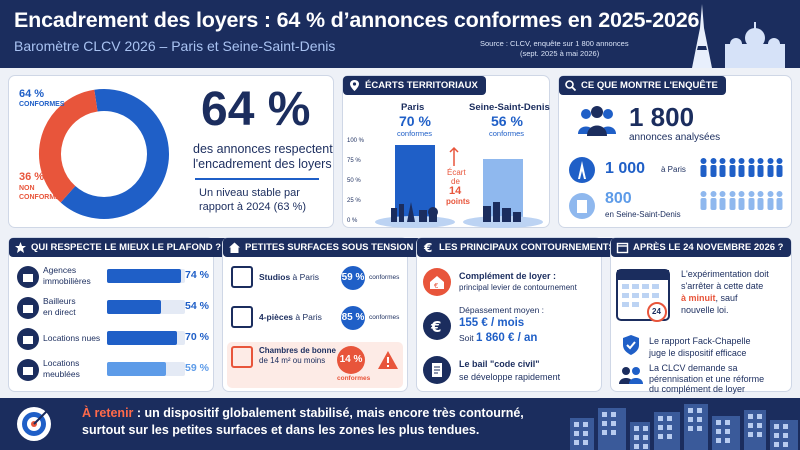  What do you see at coordinates (673, 169) in the screenshot?
I see `paris-count-label: à Paris` at bounding box center [673, 169].